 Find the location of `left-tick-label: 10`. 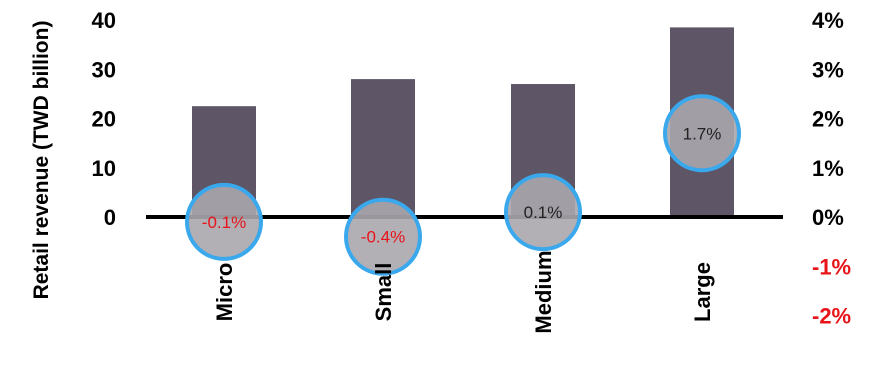

left-tick-label: 10 is located at coordinates (104, 168).